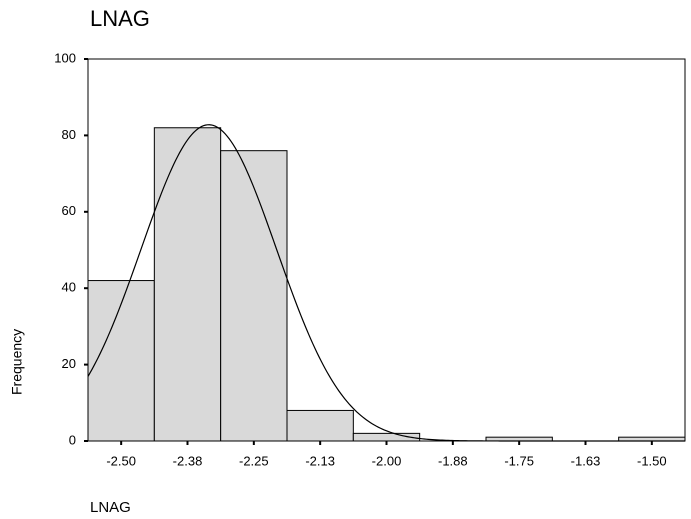 The height and width of the screenshot is (519, 691). Describe the element at coordinates (110, 507) in the screenshot. I see `x-axis-label: LNAG` at that location.